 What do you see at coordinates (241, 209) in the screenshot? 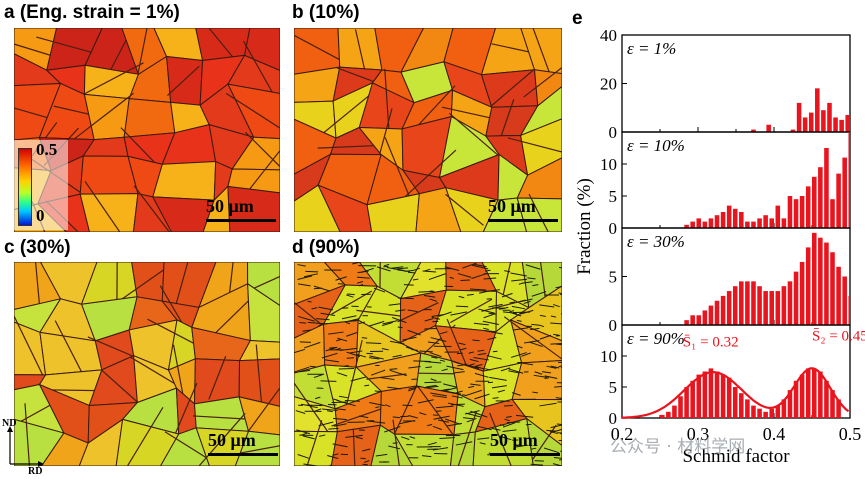
I see `scalebar-a: 50 μm` at bounding box center [241, 209].